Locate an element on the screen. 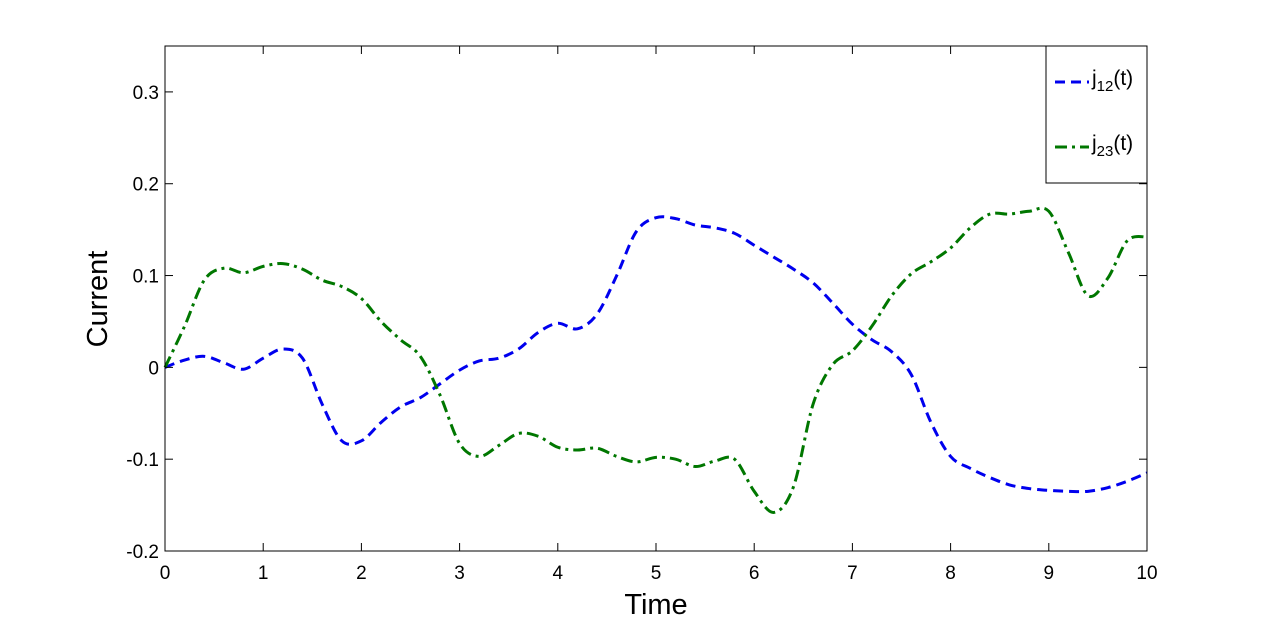  x-tick-label: 7 is located at coordinates (852, 573).